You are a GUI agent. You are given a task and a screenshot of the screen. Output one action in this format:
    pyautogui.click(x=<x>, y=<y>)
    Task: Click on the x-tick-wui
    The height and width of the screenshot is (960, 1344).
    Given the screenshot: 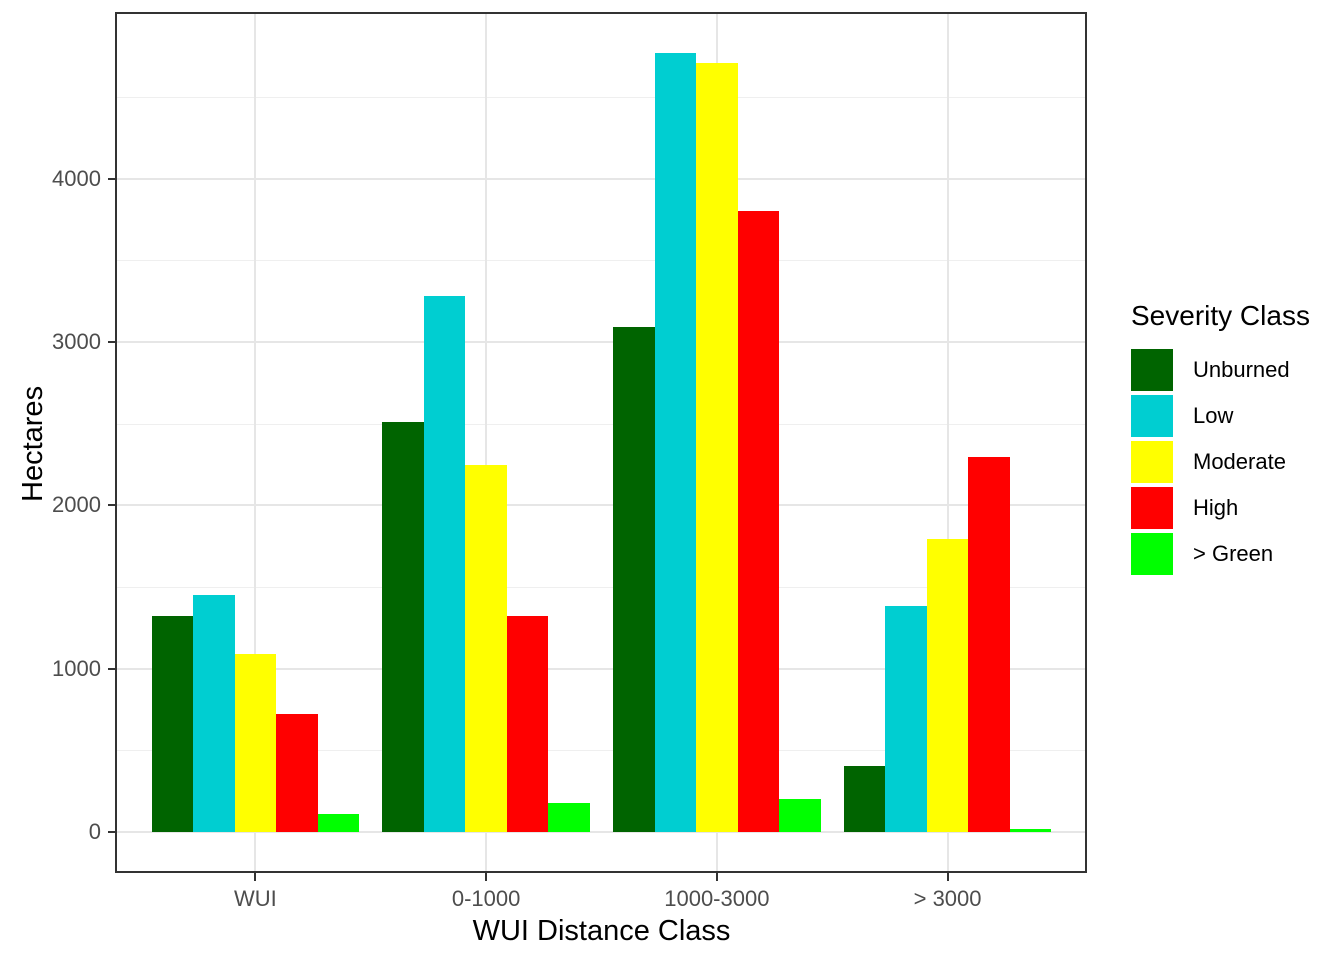 What is the action you would take?
    pyautogui.click(x=255, y=876)
    